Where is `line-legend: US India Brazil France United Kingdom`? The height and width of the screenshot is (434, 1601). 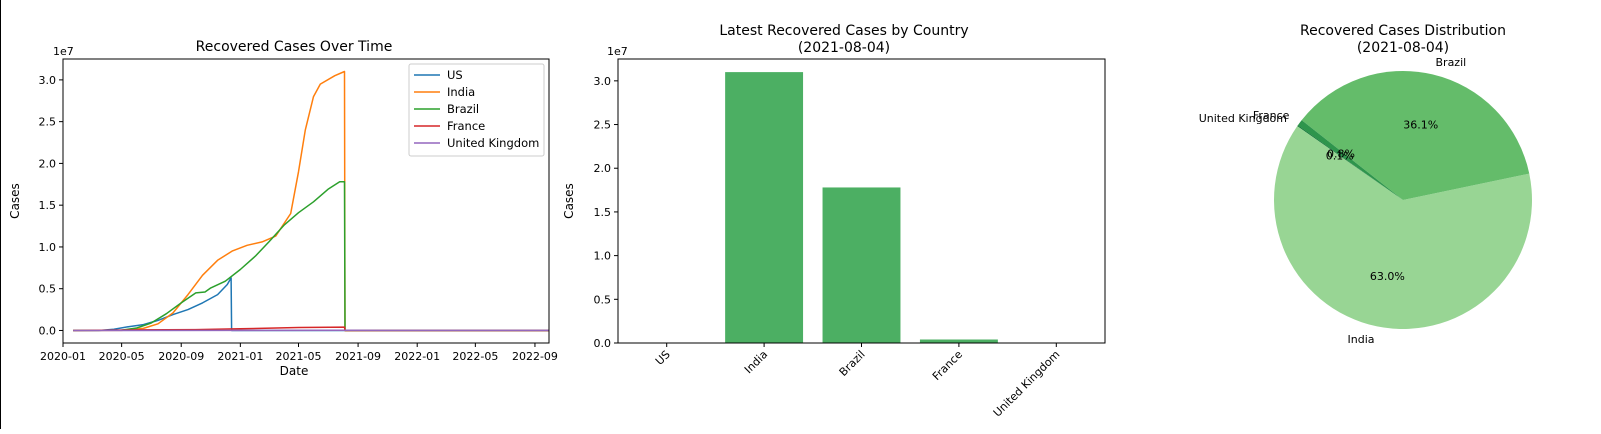 line-legend: US India Brazil France United Kingdom is located at coordinates (476, 110).